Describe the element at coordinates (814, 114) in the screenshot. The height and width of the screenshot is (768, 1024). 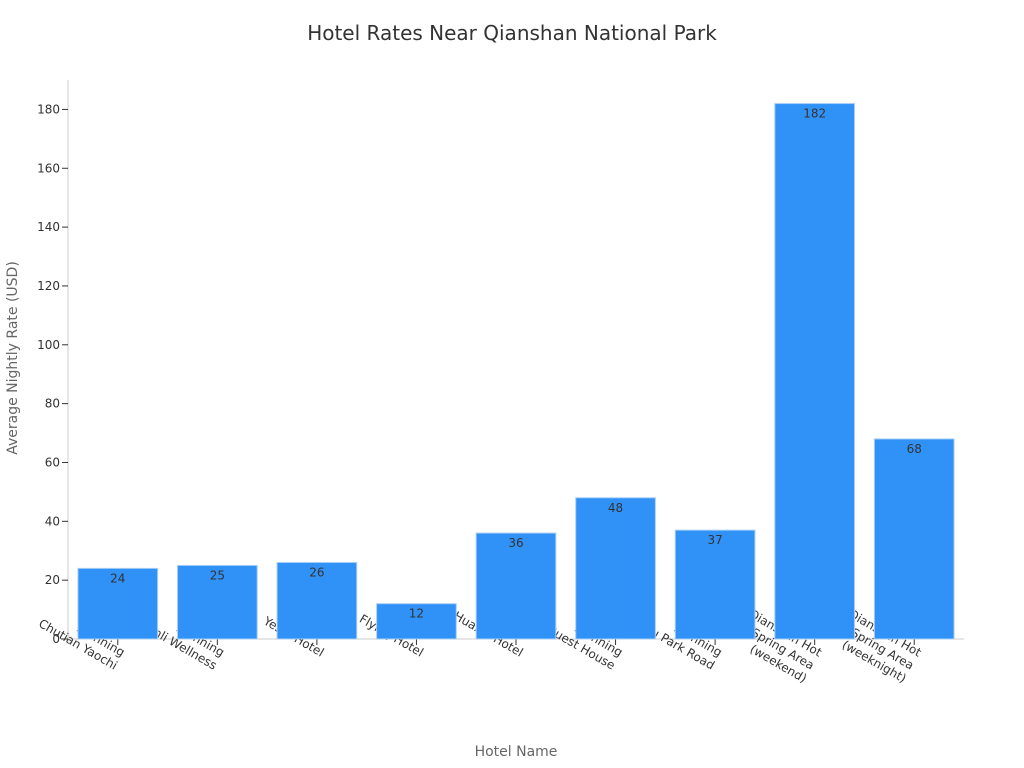
I see `bar-value-label: 182` at that location.